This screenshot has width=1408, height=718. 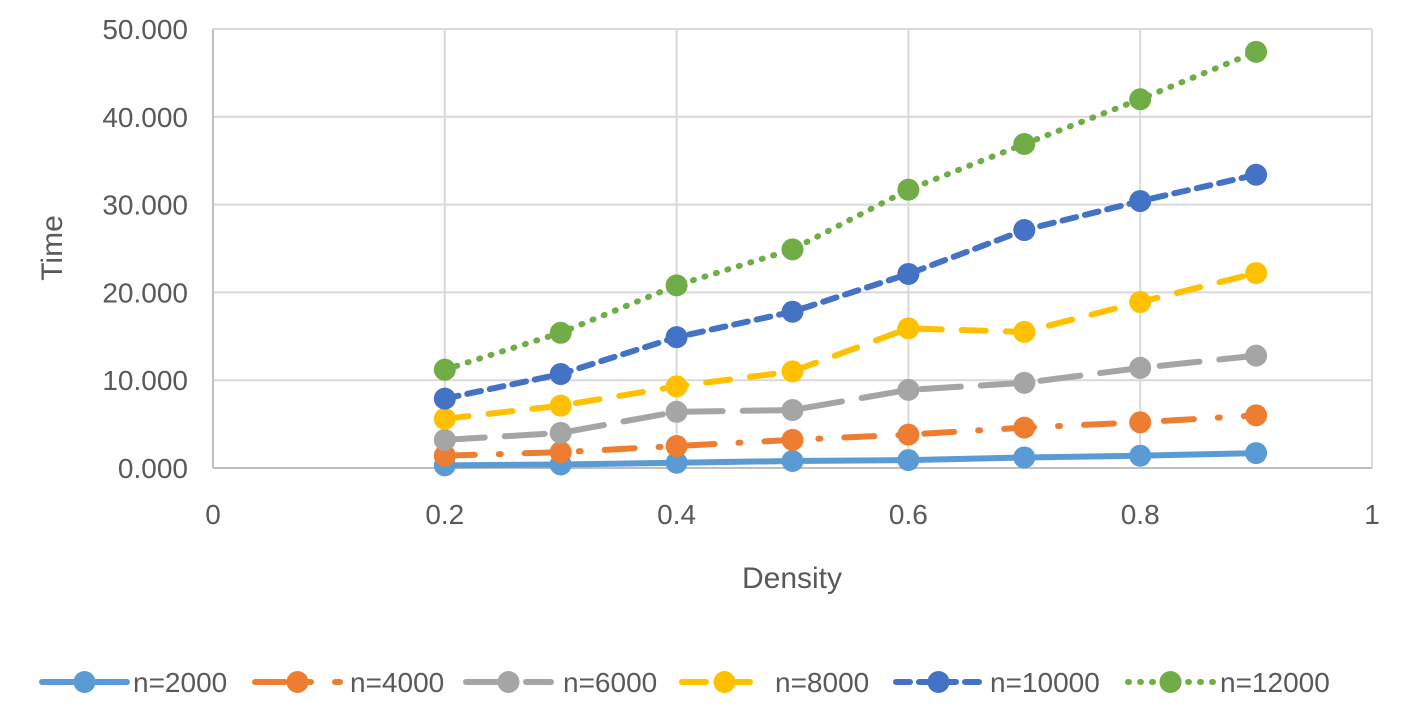 What do you see at coordinates (792, 578) in the screenshot?
I see `x-axis-title: Density` at bounding box center [792, 578].